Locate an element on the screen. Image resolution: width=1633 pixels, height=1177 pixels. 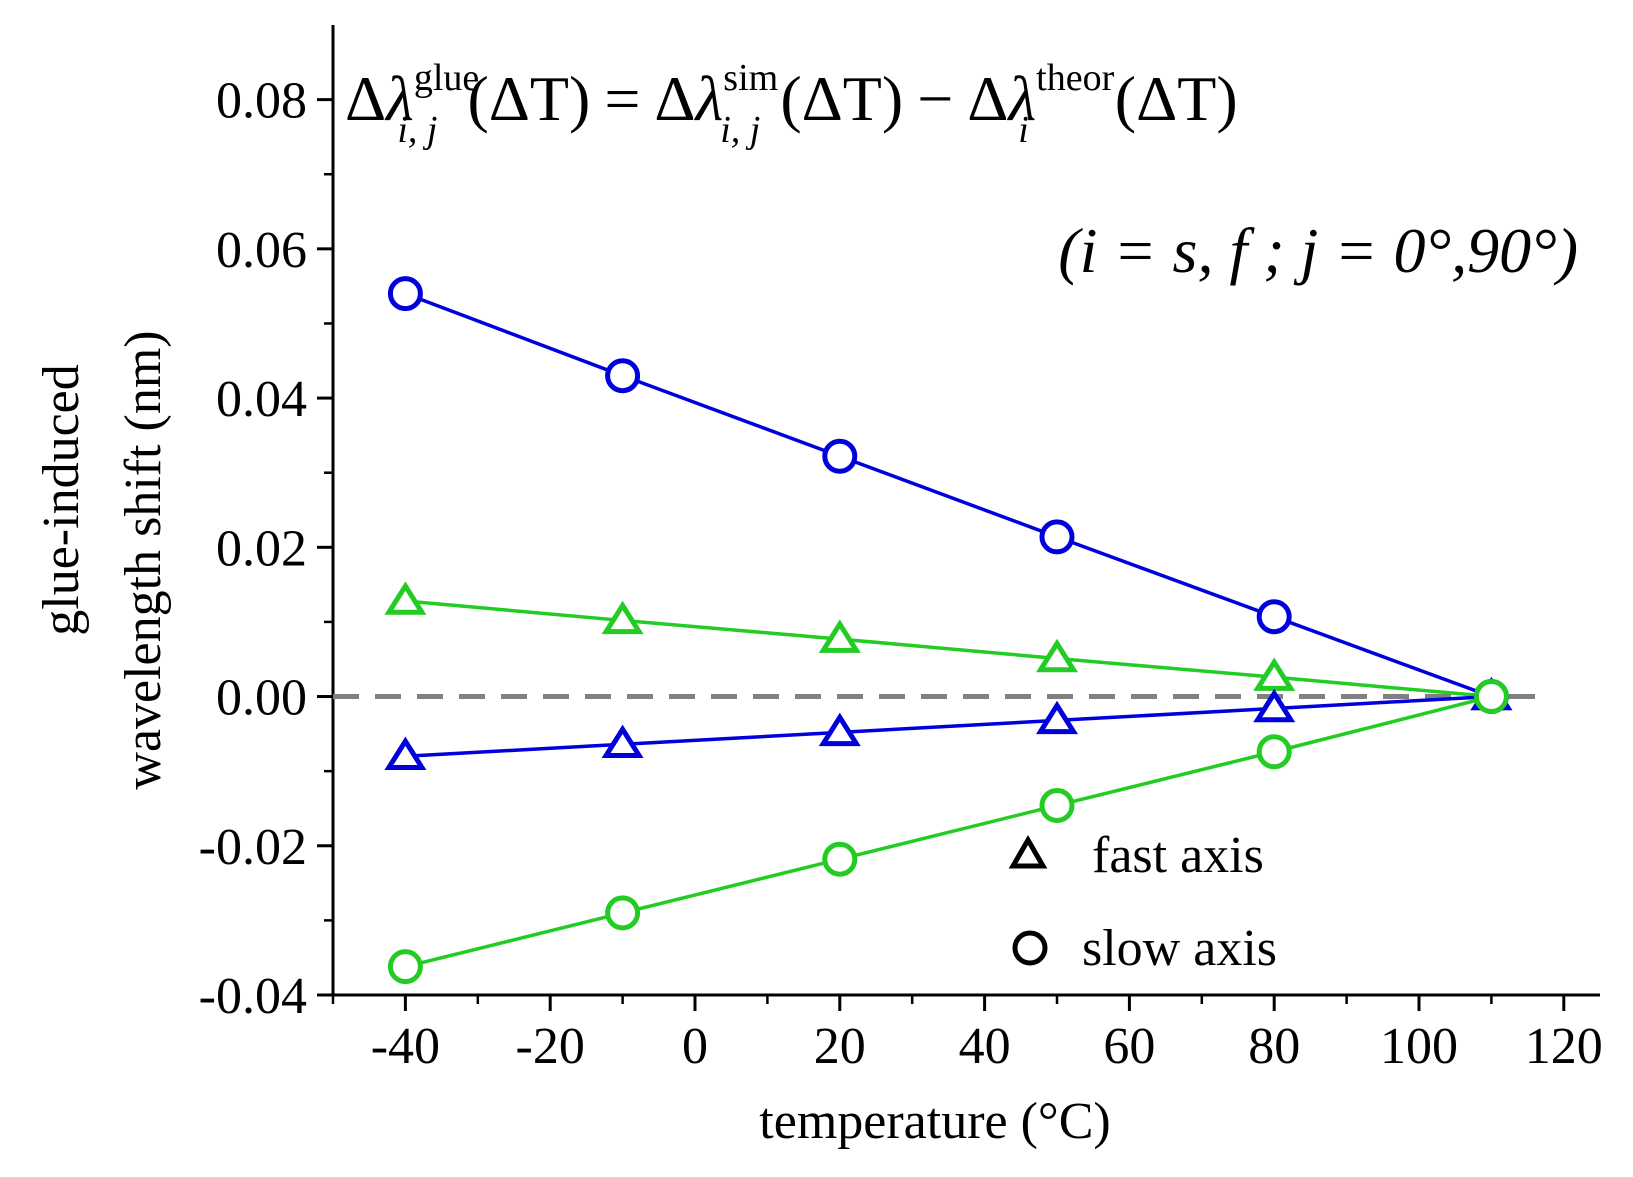
legend-label-fast-axis: fast axis is located at coordinates (1178, 855).